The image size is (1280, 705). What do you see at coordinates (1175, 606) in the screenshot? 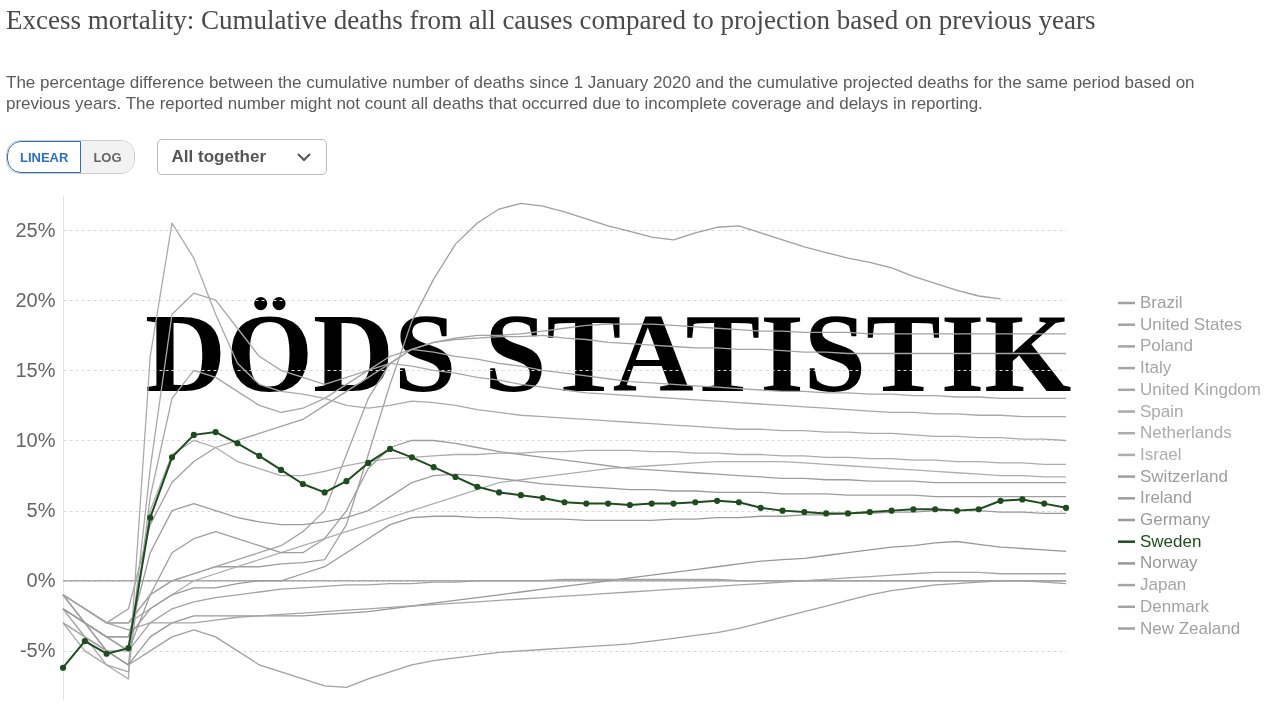
I see `legend-label: Denmark` at bounding box center [1175, 606].